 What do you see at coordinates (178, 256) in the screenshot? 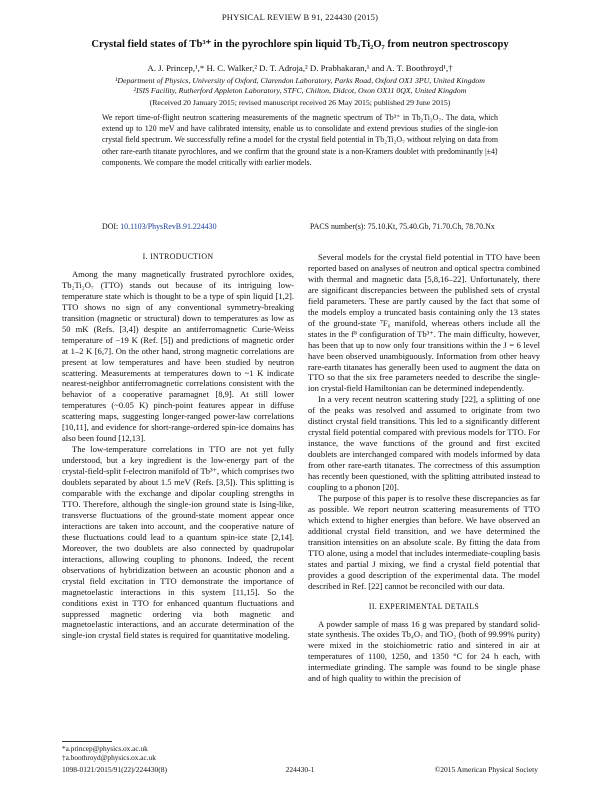
I see `section-heading: I. INTRODUCTION` at bounding box center [178, 256].